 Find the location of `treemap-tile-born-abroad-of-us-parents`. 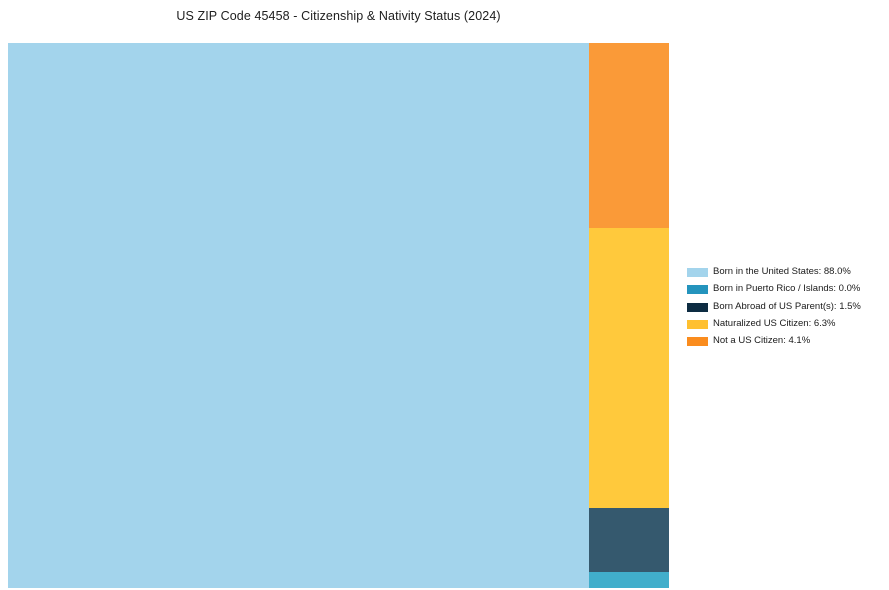

treemap-tile-born-abroad-of-us-parents is located at coordinates (629, 539).